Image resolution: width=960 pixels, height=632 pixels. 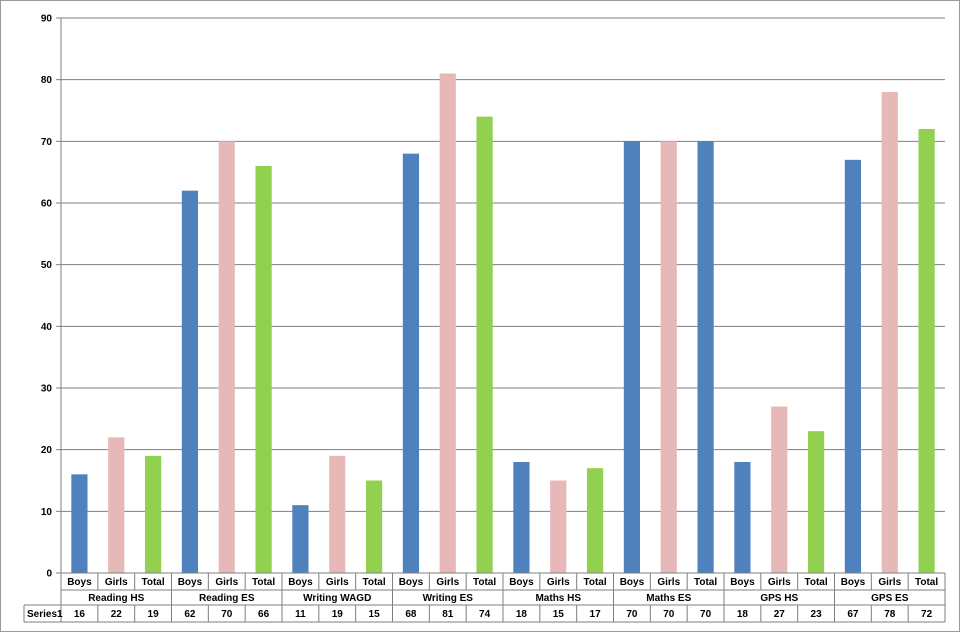 What do you see at coordinates (927, 614) in the screenshot?
I see `data-value-label: 72` at bounding box center [927, 614].